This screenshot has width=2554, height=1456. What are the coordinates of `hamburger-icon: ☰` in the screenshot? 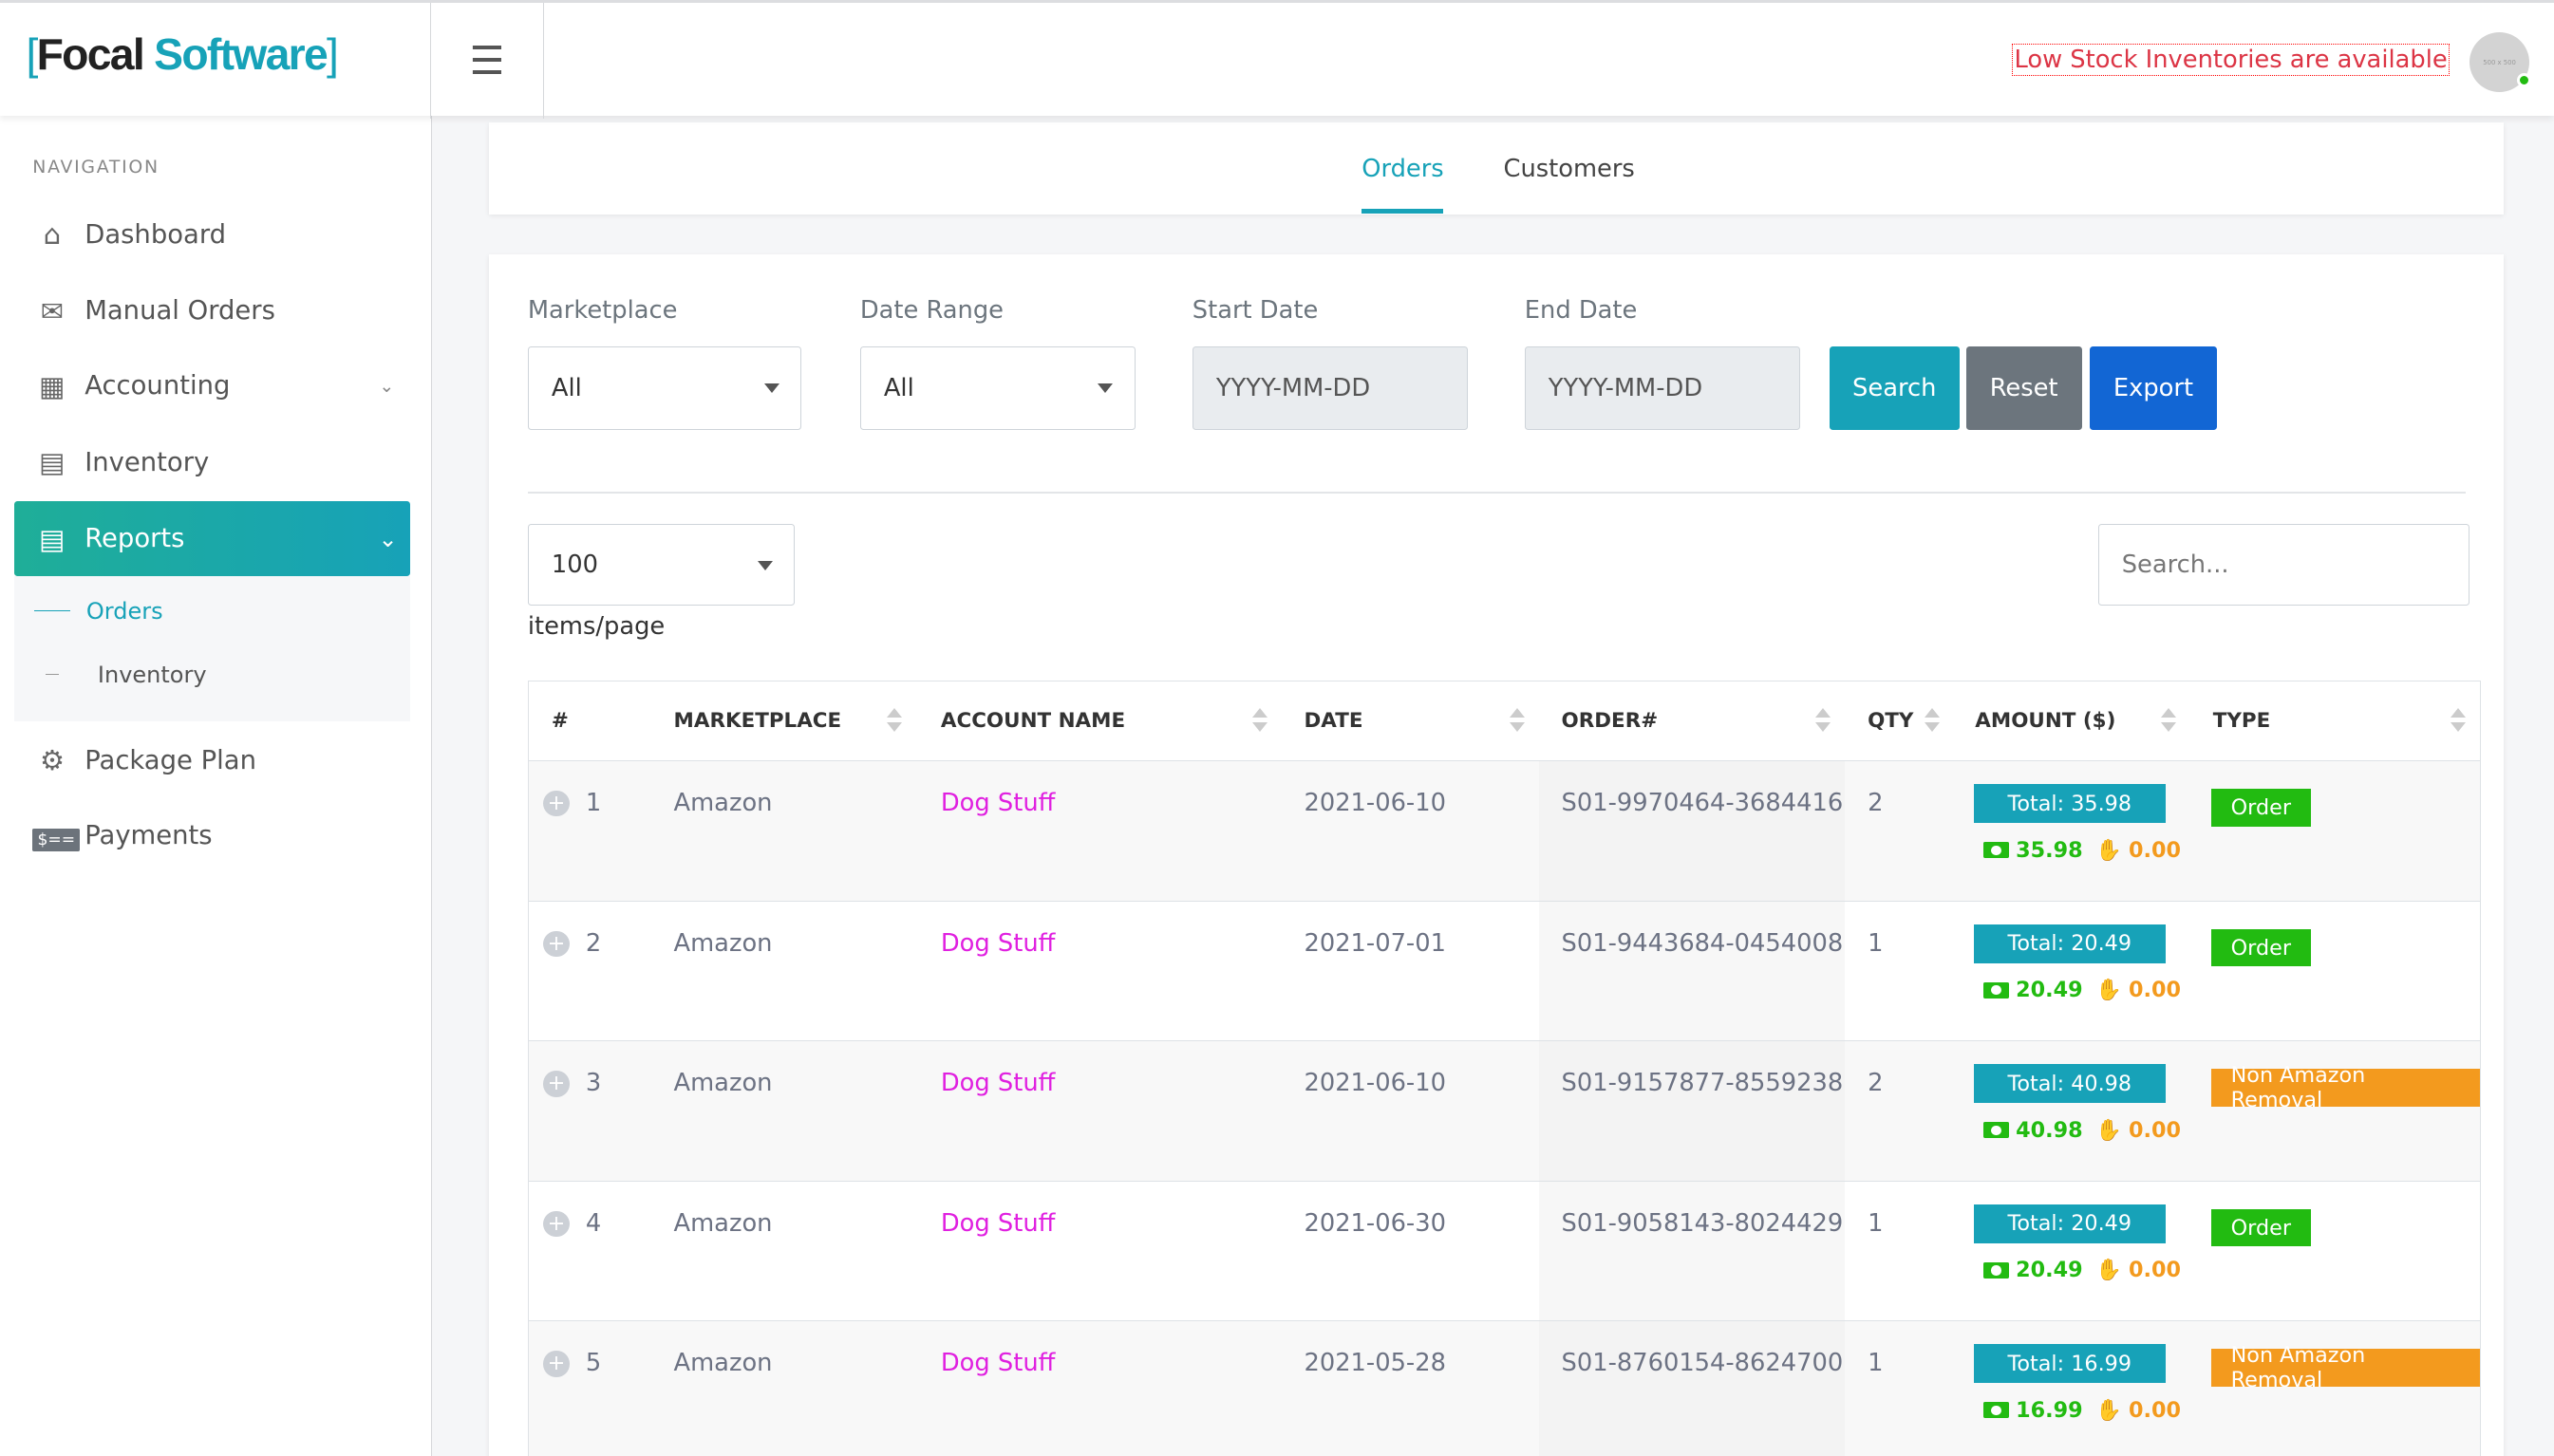 It's located at (486, 61).